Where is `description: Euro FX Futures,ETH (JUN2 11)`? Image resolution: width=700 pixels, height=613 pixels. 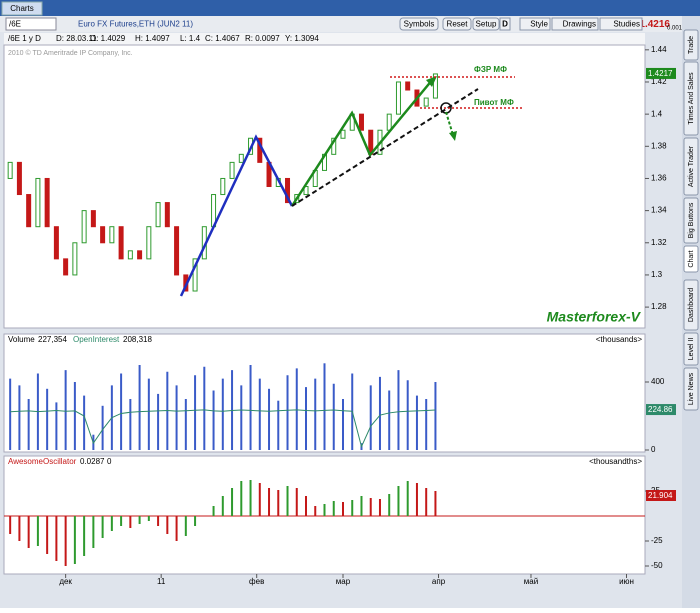 description: Euro FX Futures,ETH (JUN2 11) is located at coordinates (135, 24).